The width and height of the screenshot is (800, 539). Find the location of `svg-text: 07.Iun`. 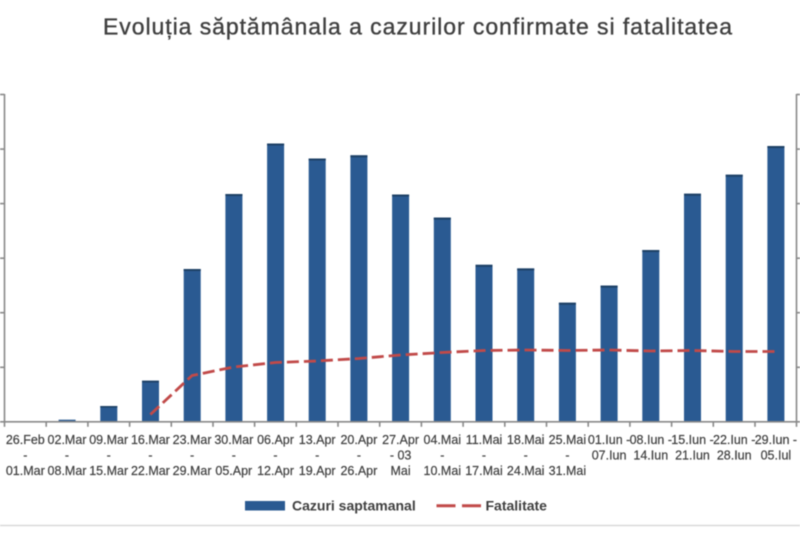

svg-text: 07.Iun is located at coordinates (609, 456).